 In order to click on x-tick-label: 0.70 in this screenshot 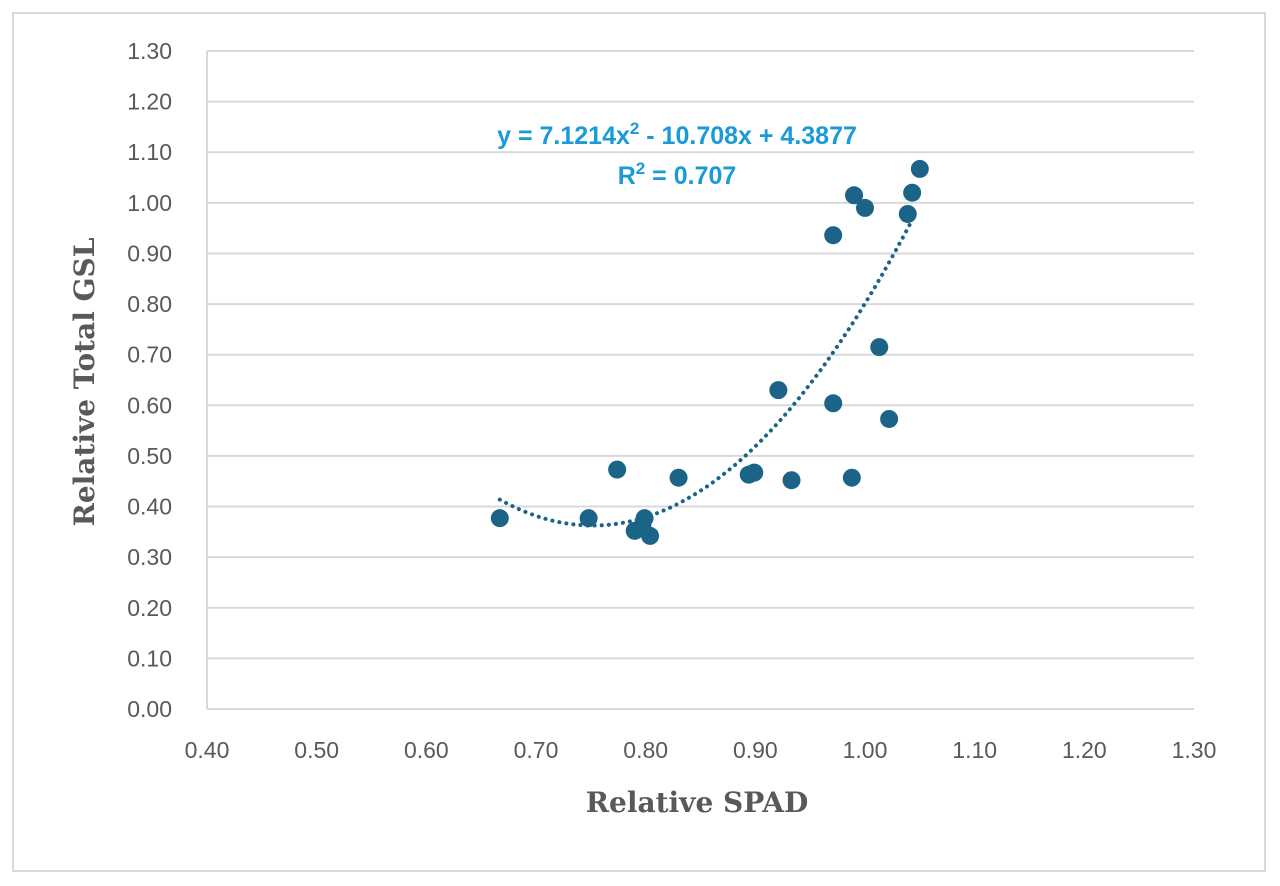, I will do `click(536, 750)`.